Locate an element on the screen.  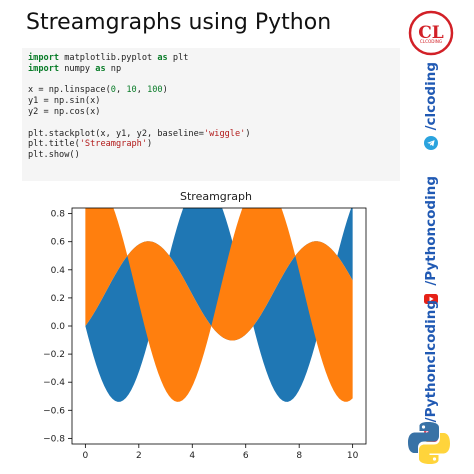
x-tick-label: 4 is located at coordinates (192, 456).